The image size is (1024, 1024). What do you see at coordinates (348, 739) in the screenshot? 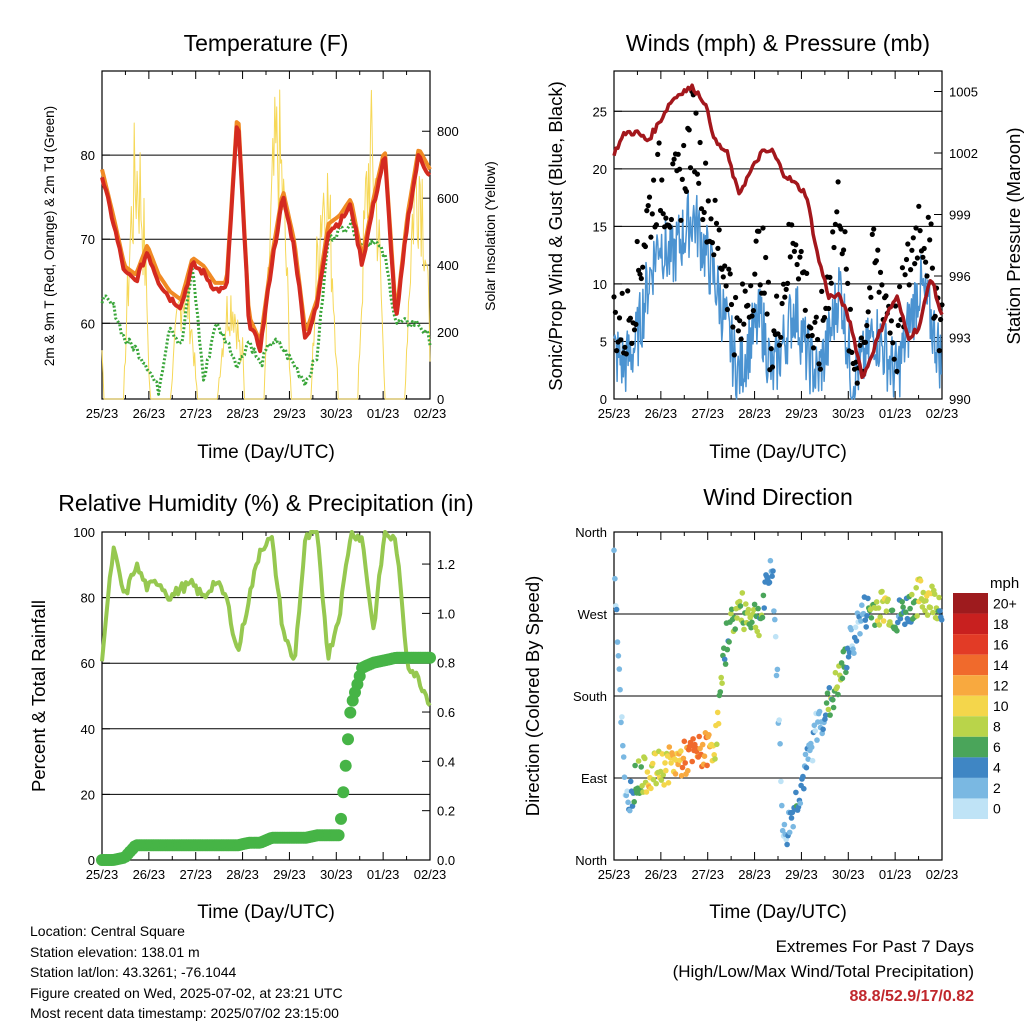
I see `precip-point` at bounding box center [348, 739].